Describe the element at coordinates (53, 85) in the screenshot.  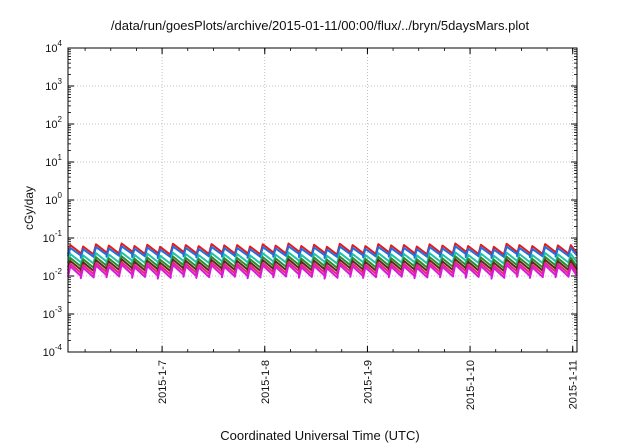
I see `y-tick-label: 10³` at that location.